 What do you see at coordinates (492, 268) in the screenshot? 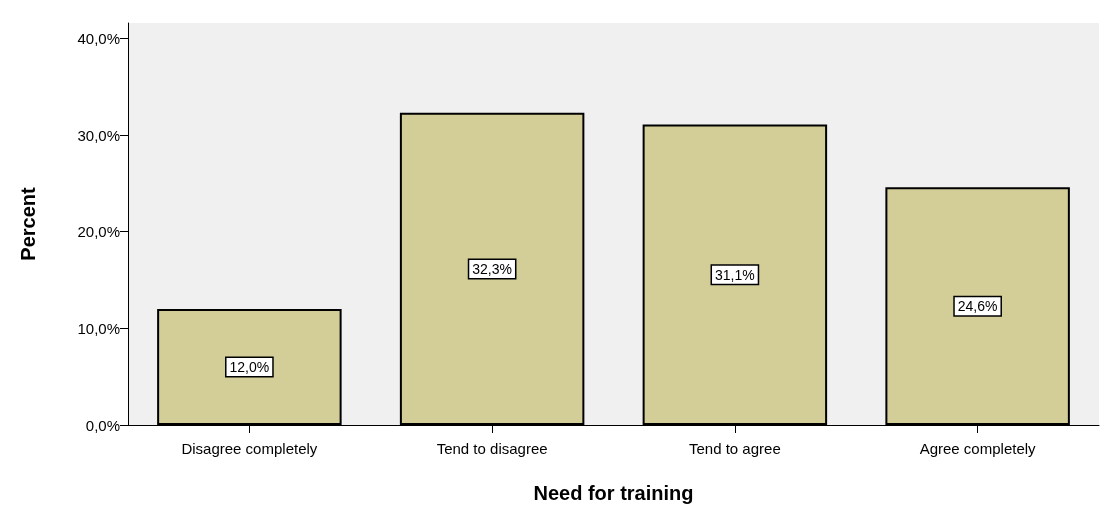
I see `data-label: 32,3%` at bounding box center [492, 268].